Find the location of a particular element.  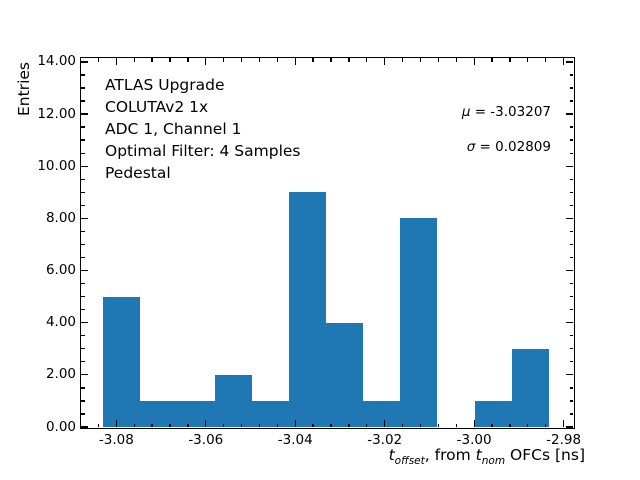

y-tick-label: 12.00 is located at coordinates (56, 113).